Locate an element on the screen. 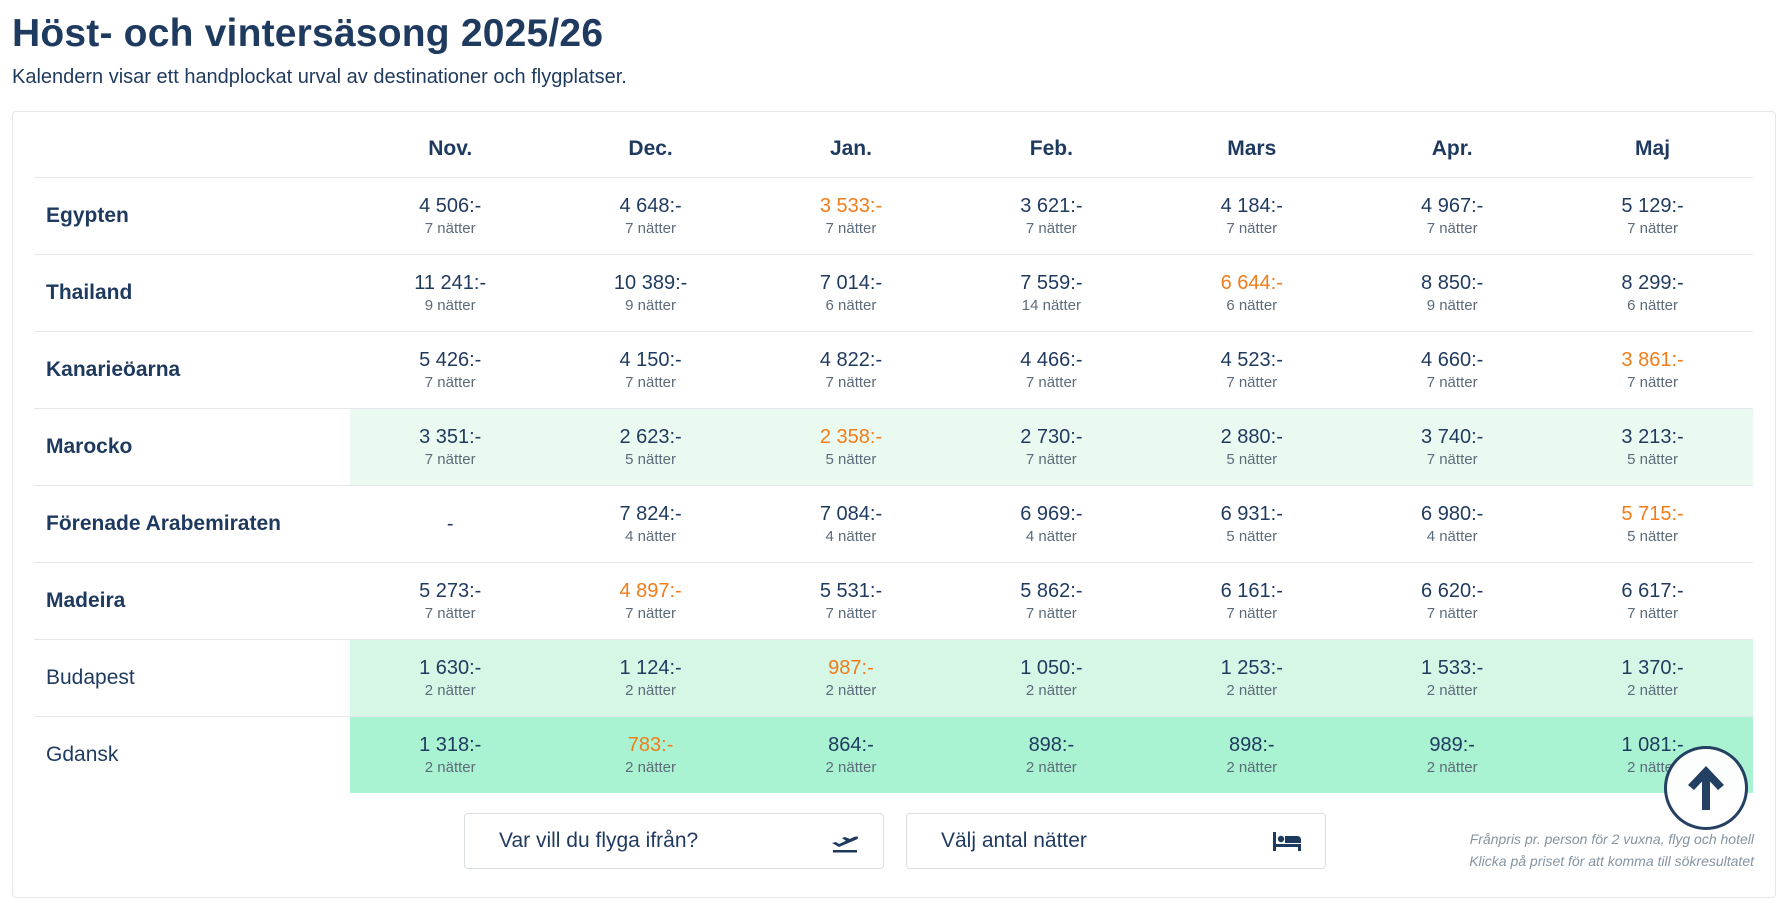  price-cell: 1 050:- 2 nätter is located at coordinates (1051, 678).